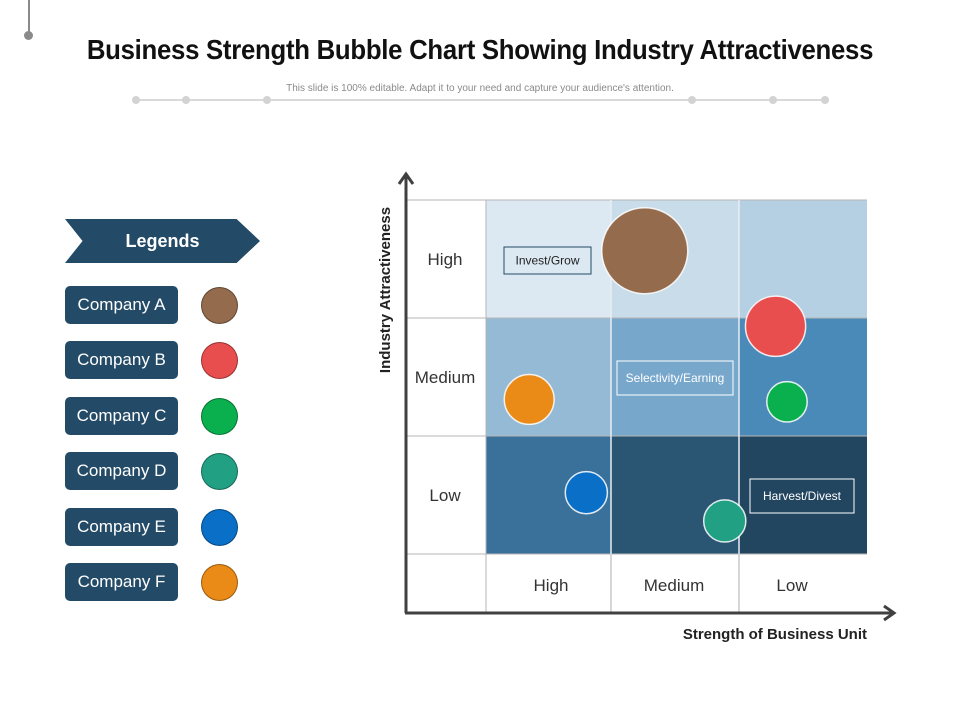  What do you see at coordinates (551, 585) in the screenshot?
I see `x-tick-label-high: High` at bounding box center [551, 585].